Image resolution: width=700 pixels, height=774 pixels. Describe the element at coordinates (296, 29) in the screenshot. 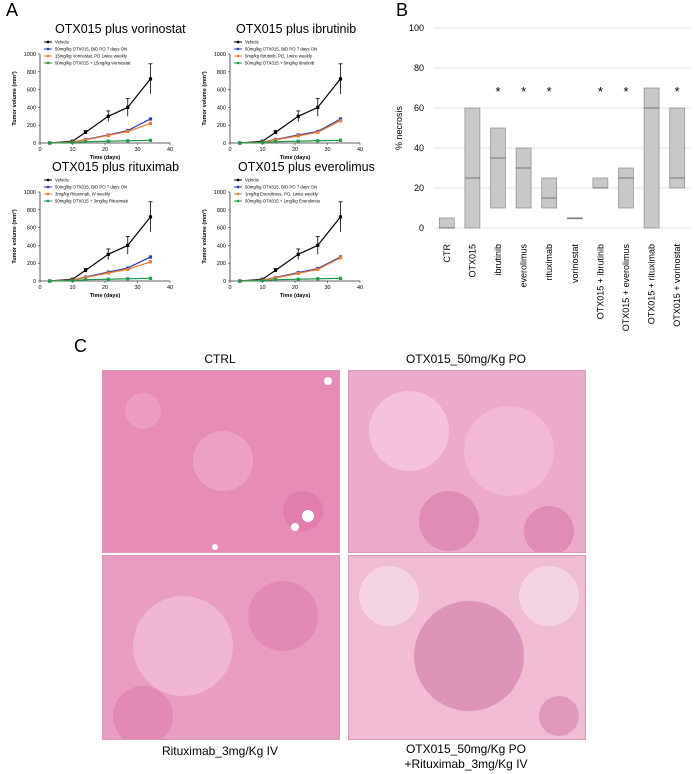

I see `chart-title-ibrutinib: OTX015 plus ibrutinib` at that location.